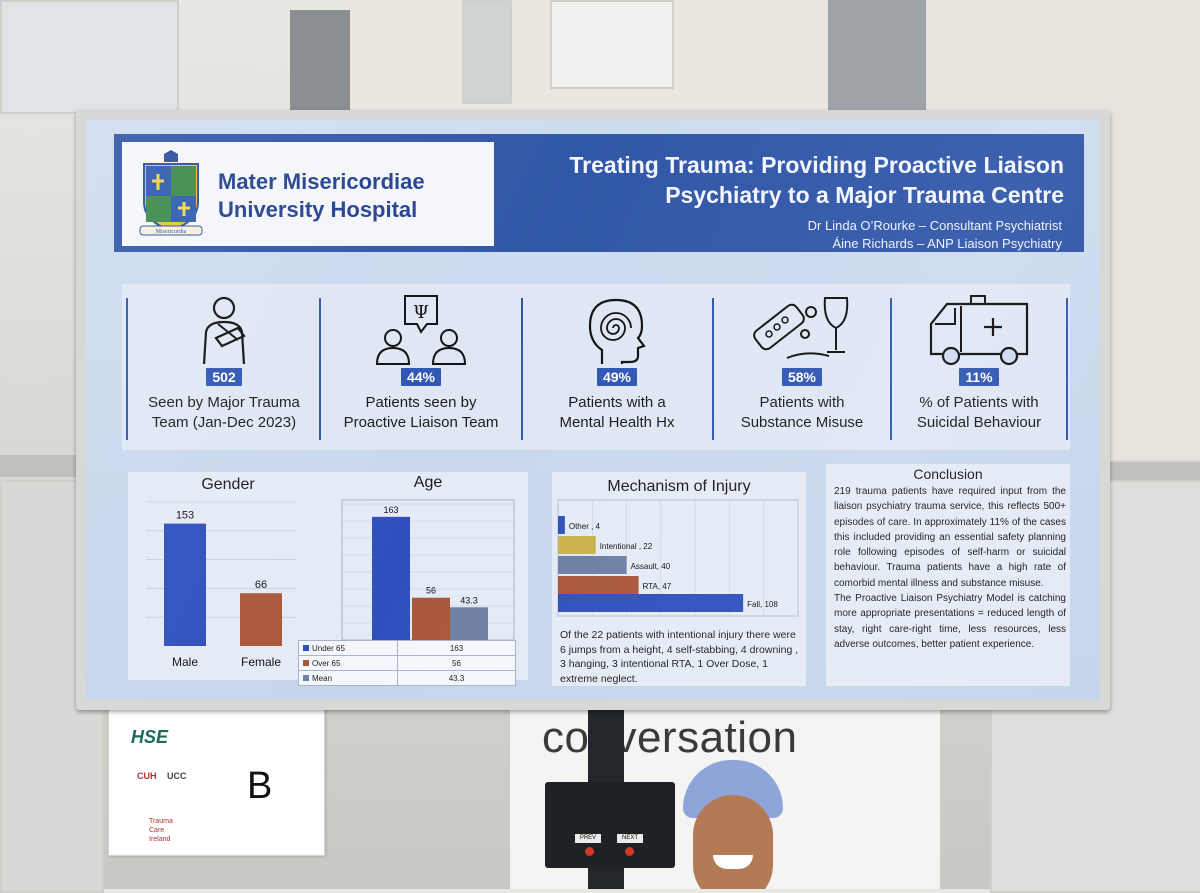 This screenshot has height=893, width=1200. I want to click on gender-chart-title: Gender, so click(228, 484).